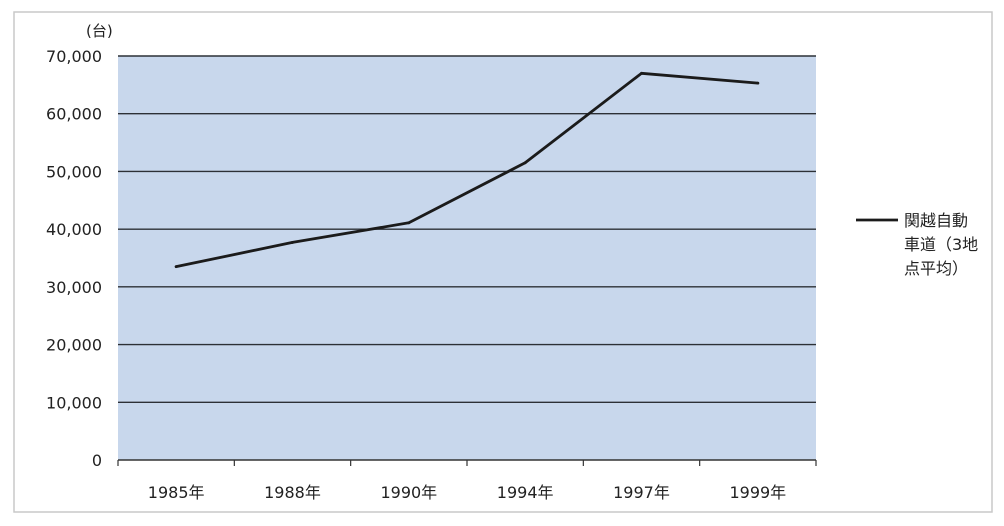 Image resolution: width=1004 pixels, height=526 pixels. What do you see at coordinates (74, 229) in the screenshot?
I see `y-tick-label: 40,000` at bounding box center [74, 229].